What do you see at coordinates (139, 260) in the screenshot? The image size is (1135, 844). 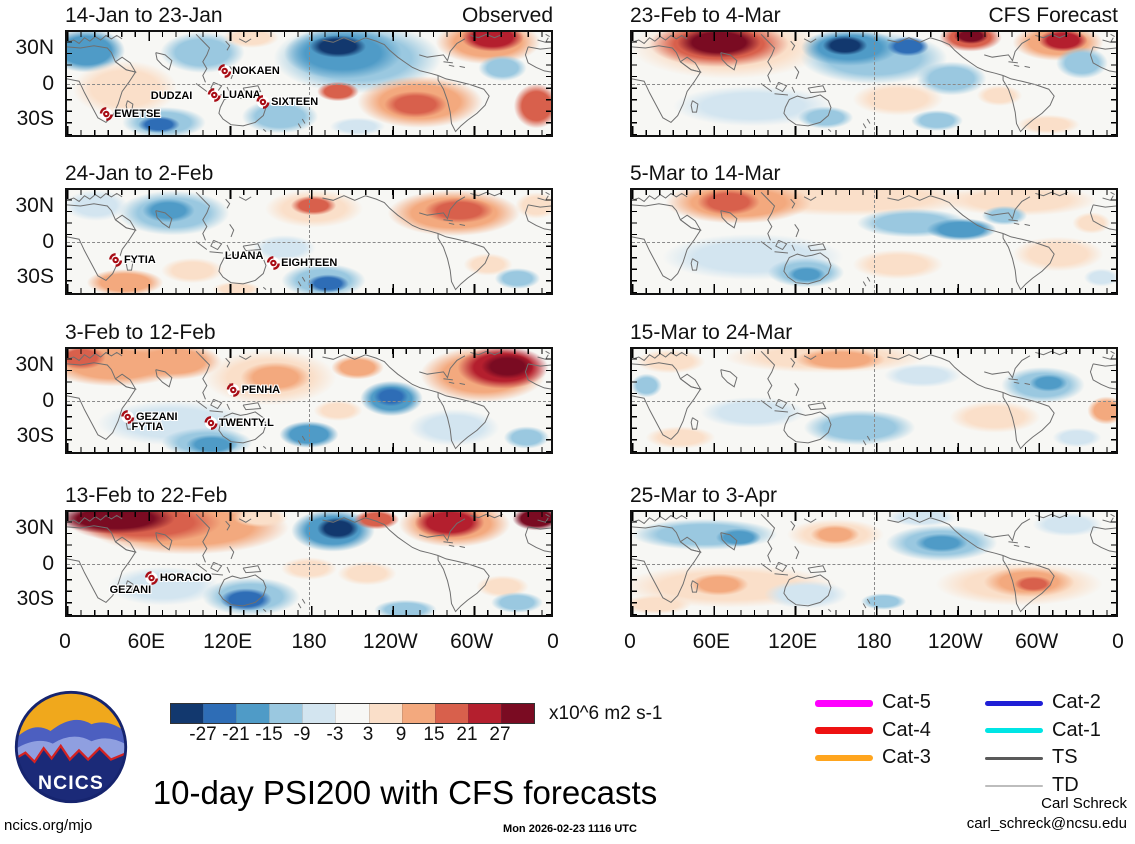 I see `storm-label: FYTIA` at bounding box center [139, 260].